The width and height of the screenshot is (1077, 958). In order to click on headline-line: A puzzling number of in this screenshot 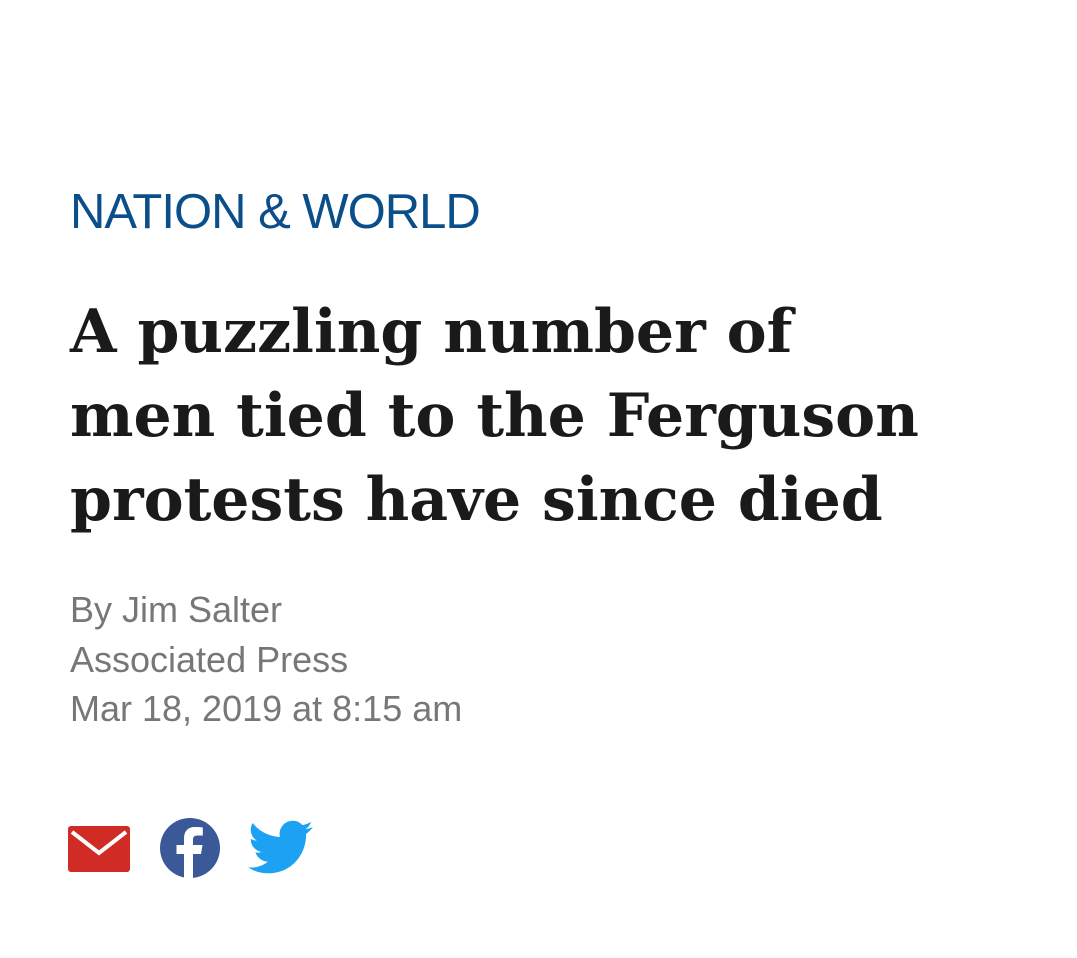, I will do `click(431, 332)`.